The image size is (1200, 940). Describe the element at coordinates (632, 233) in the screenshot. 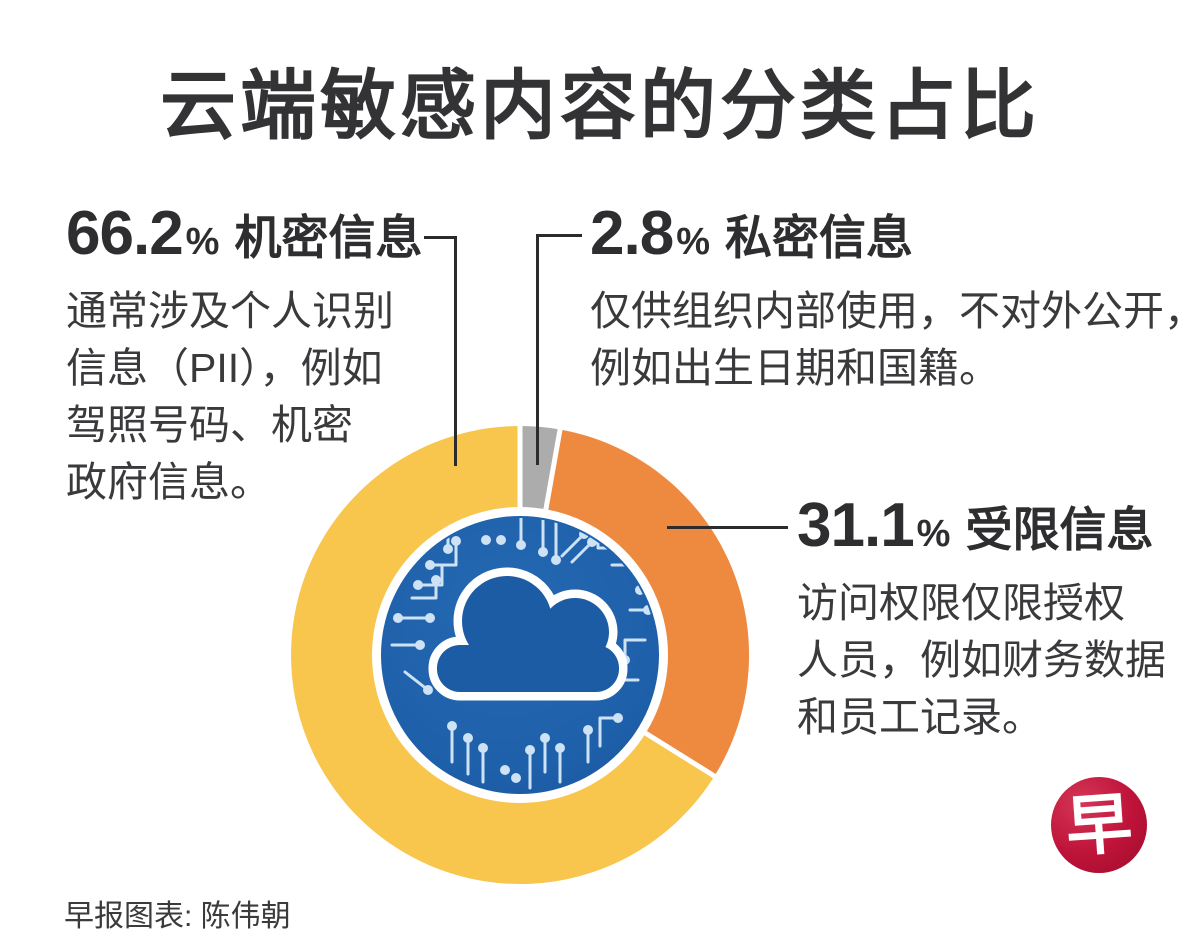

I see `private-value: 2.8` at that location.